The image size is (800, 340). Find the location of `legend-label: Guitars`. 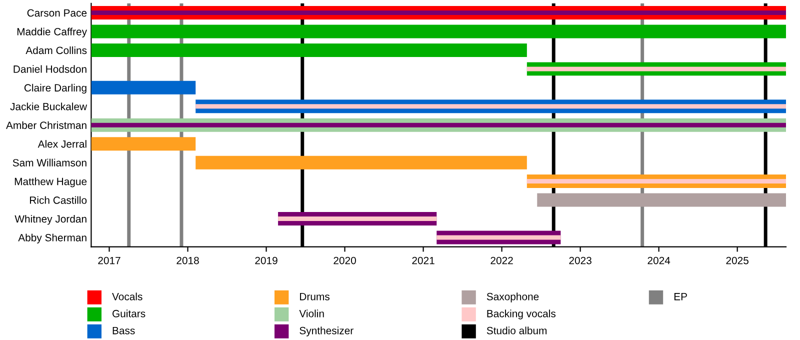

legend-label: Guitars is located at coordinates (129, 314).